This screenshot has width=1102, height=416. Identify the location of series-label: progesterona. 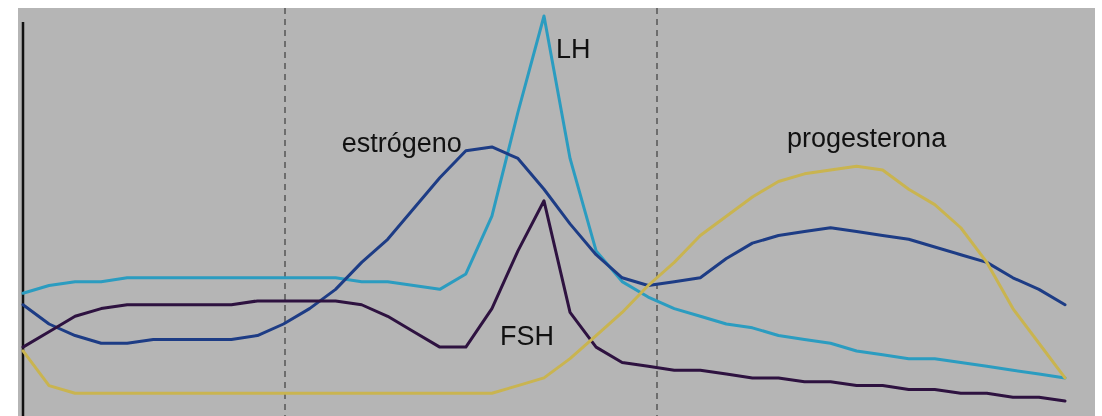
(867, 138).